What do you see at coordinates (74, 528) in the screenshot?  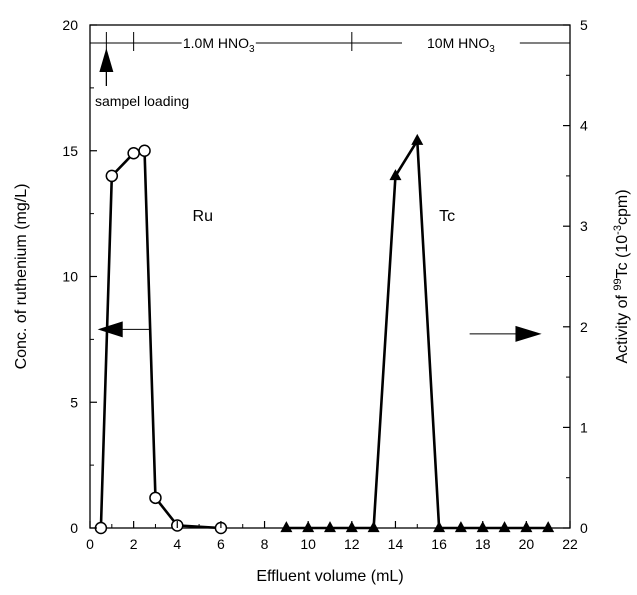 I see `y-tick-label: 0` at bounding box center [74, 528].